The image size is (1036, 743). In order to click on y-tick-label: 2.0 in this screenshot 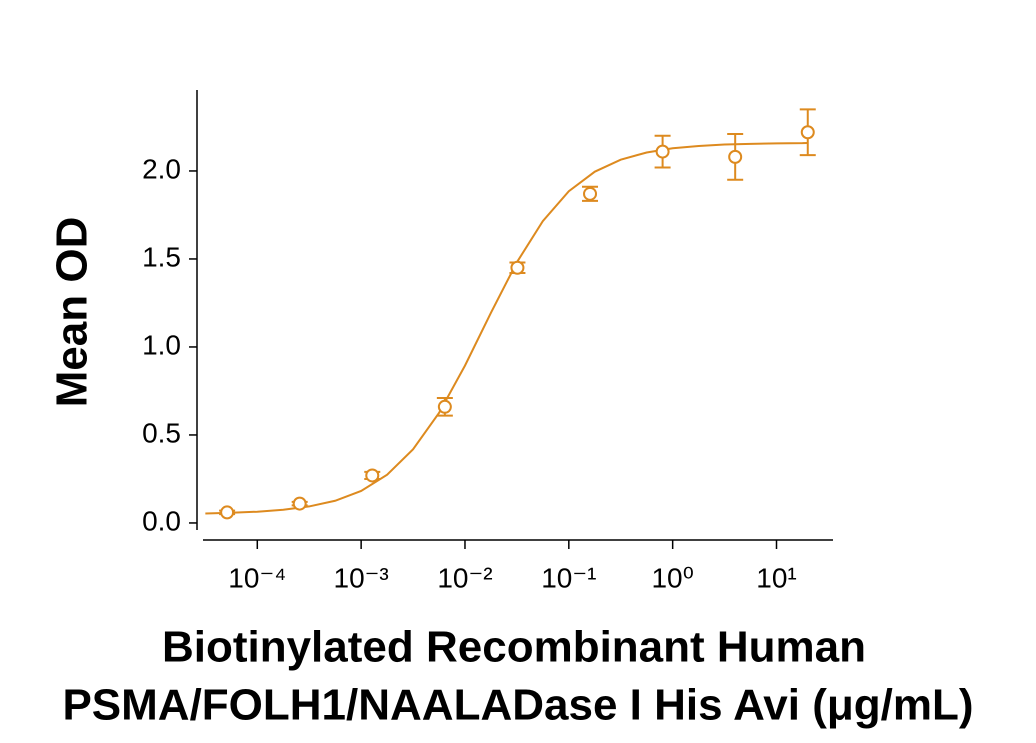, I will do `click(161, 168)`.